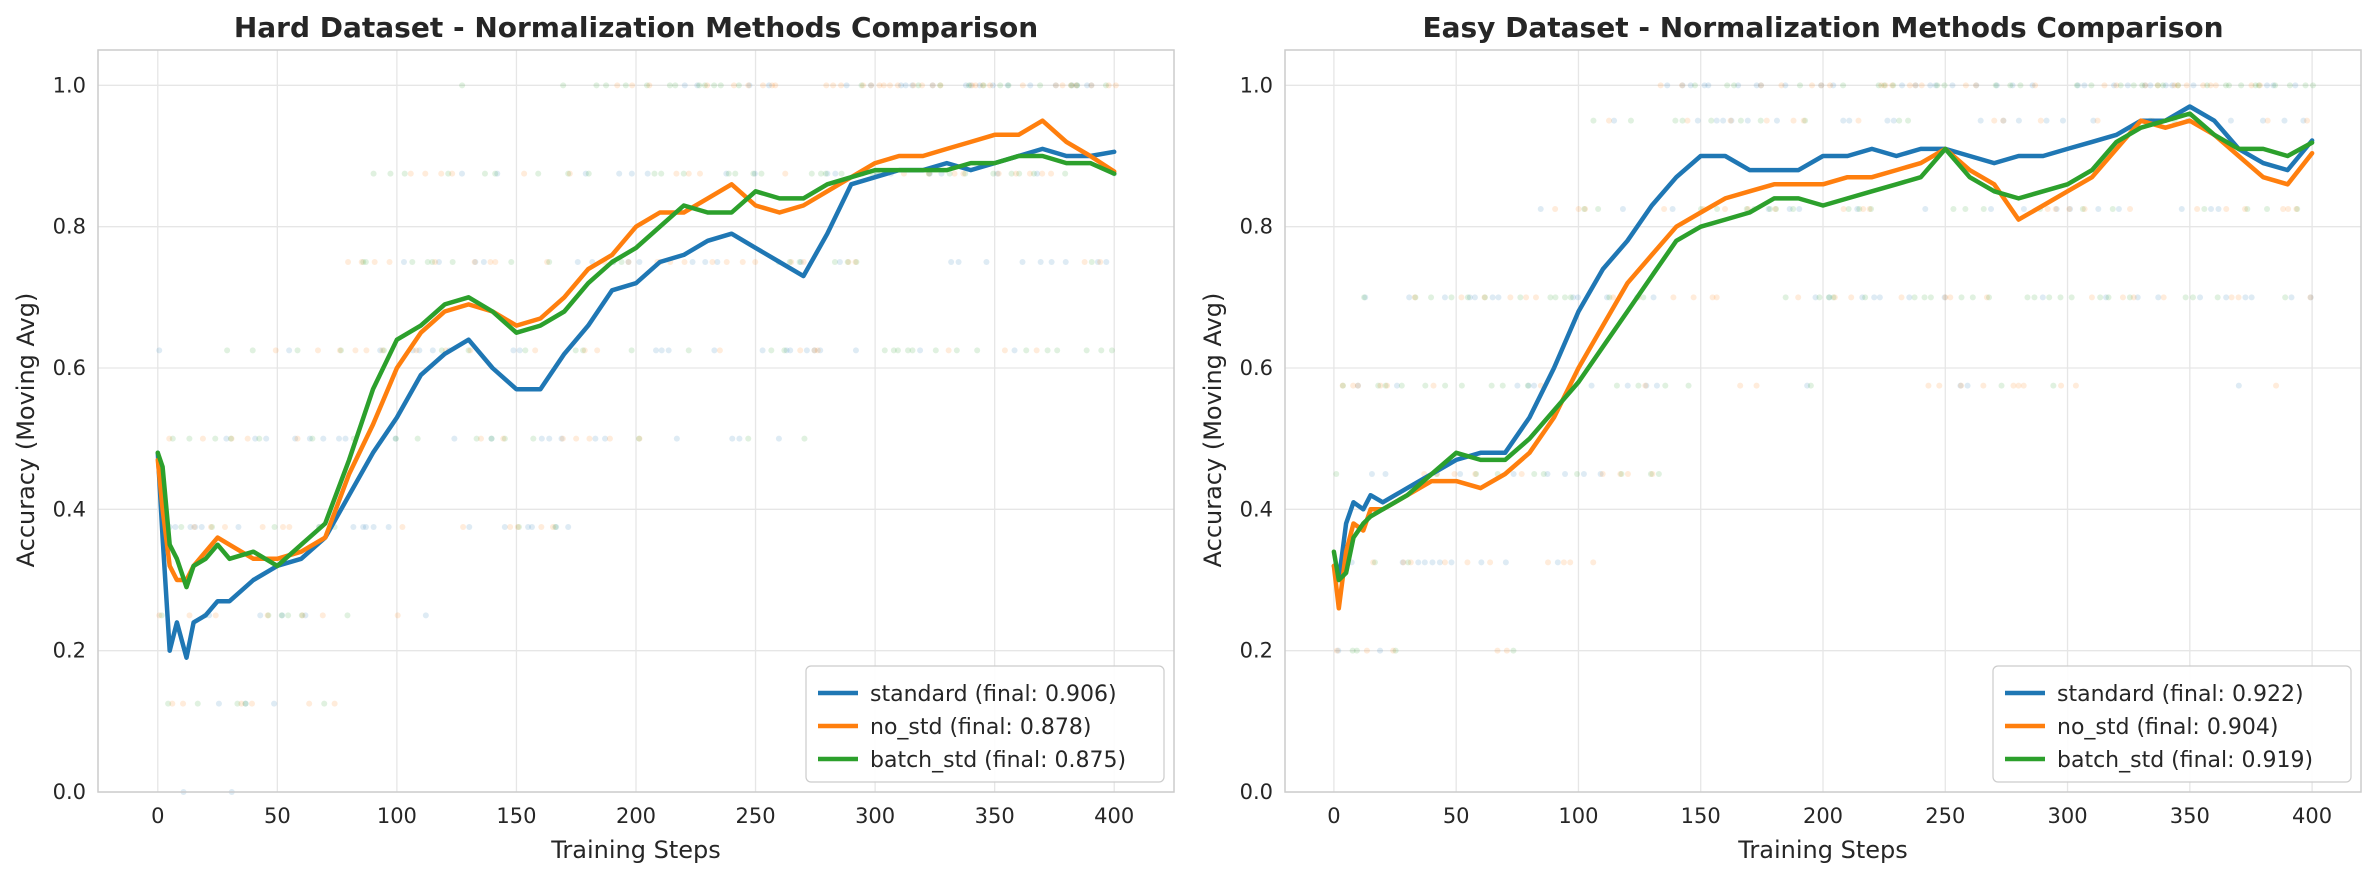 The width and height of the screenshot is (2377, 877). I want to click on legend-box, so click(985, 724).